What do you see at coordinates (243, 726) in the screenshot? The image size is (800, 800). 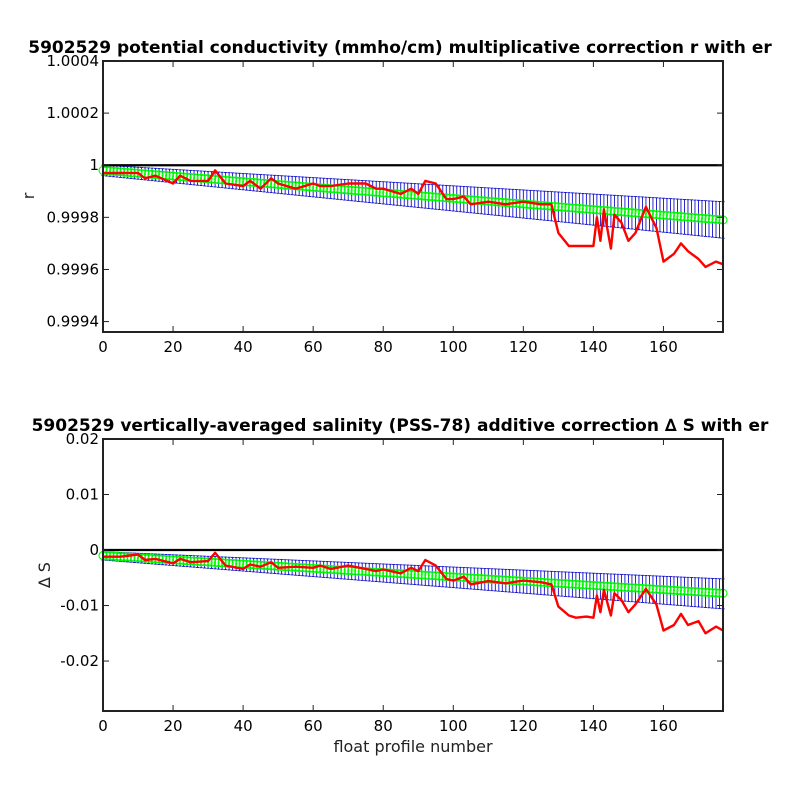 I see `x-tick-label: 40` at bounding box center [243, 726].